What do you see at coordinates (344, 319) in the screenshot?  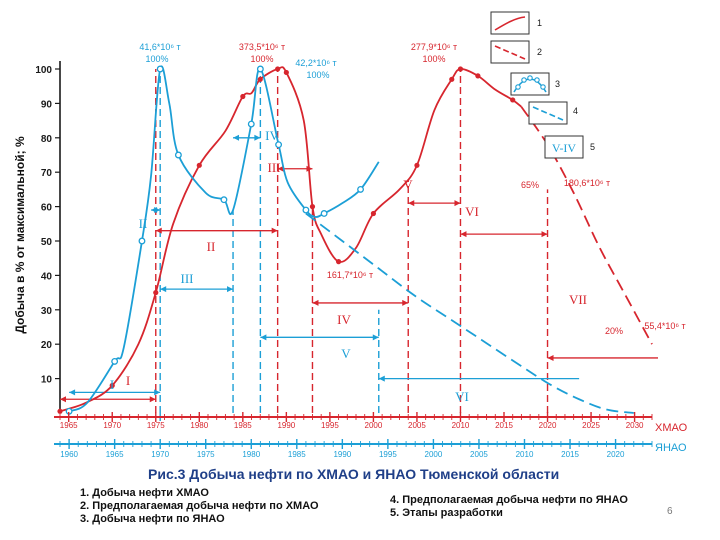 I see `stage-label: IV` at bounding box center [344, 319].